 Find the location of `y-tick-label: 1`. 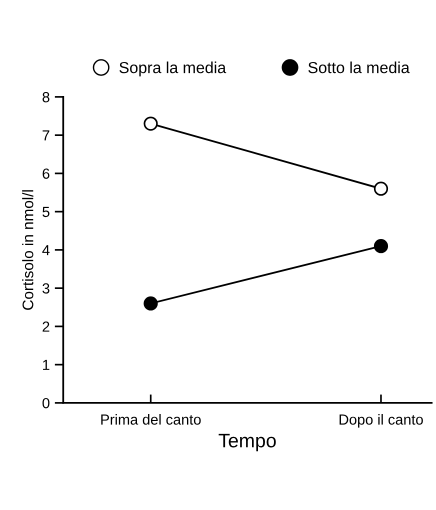

y-tick-label: 1 is located at coordinates (46, 365).